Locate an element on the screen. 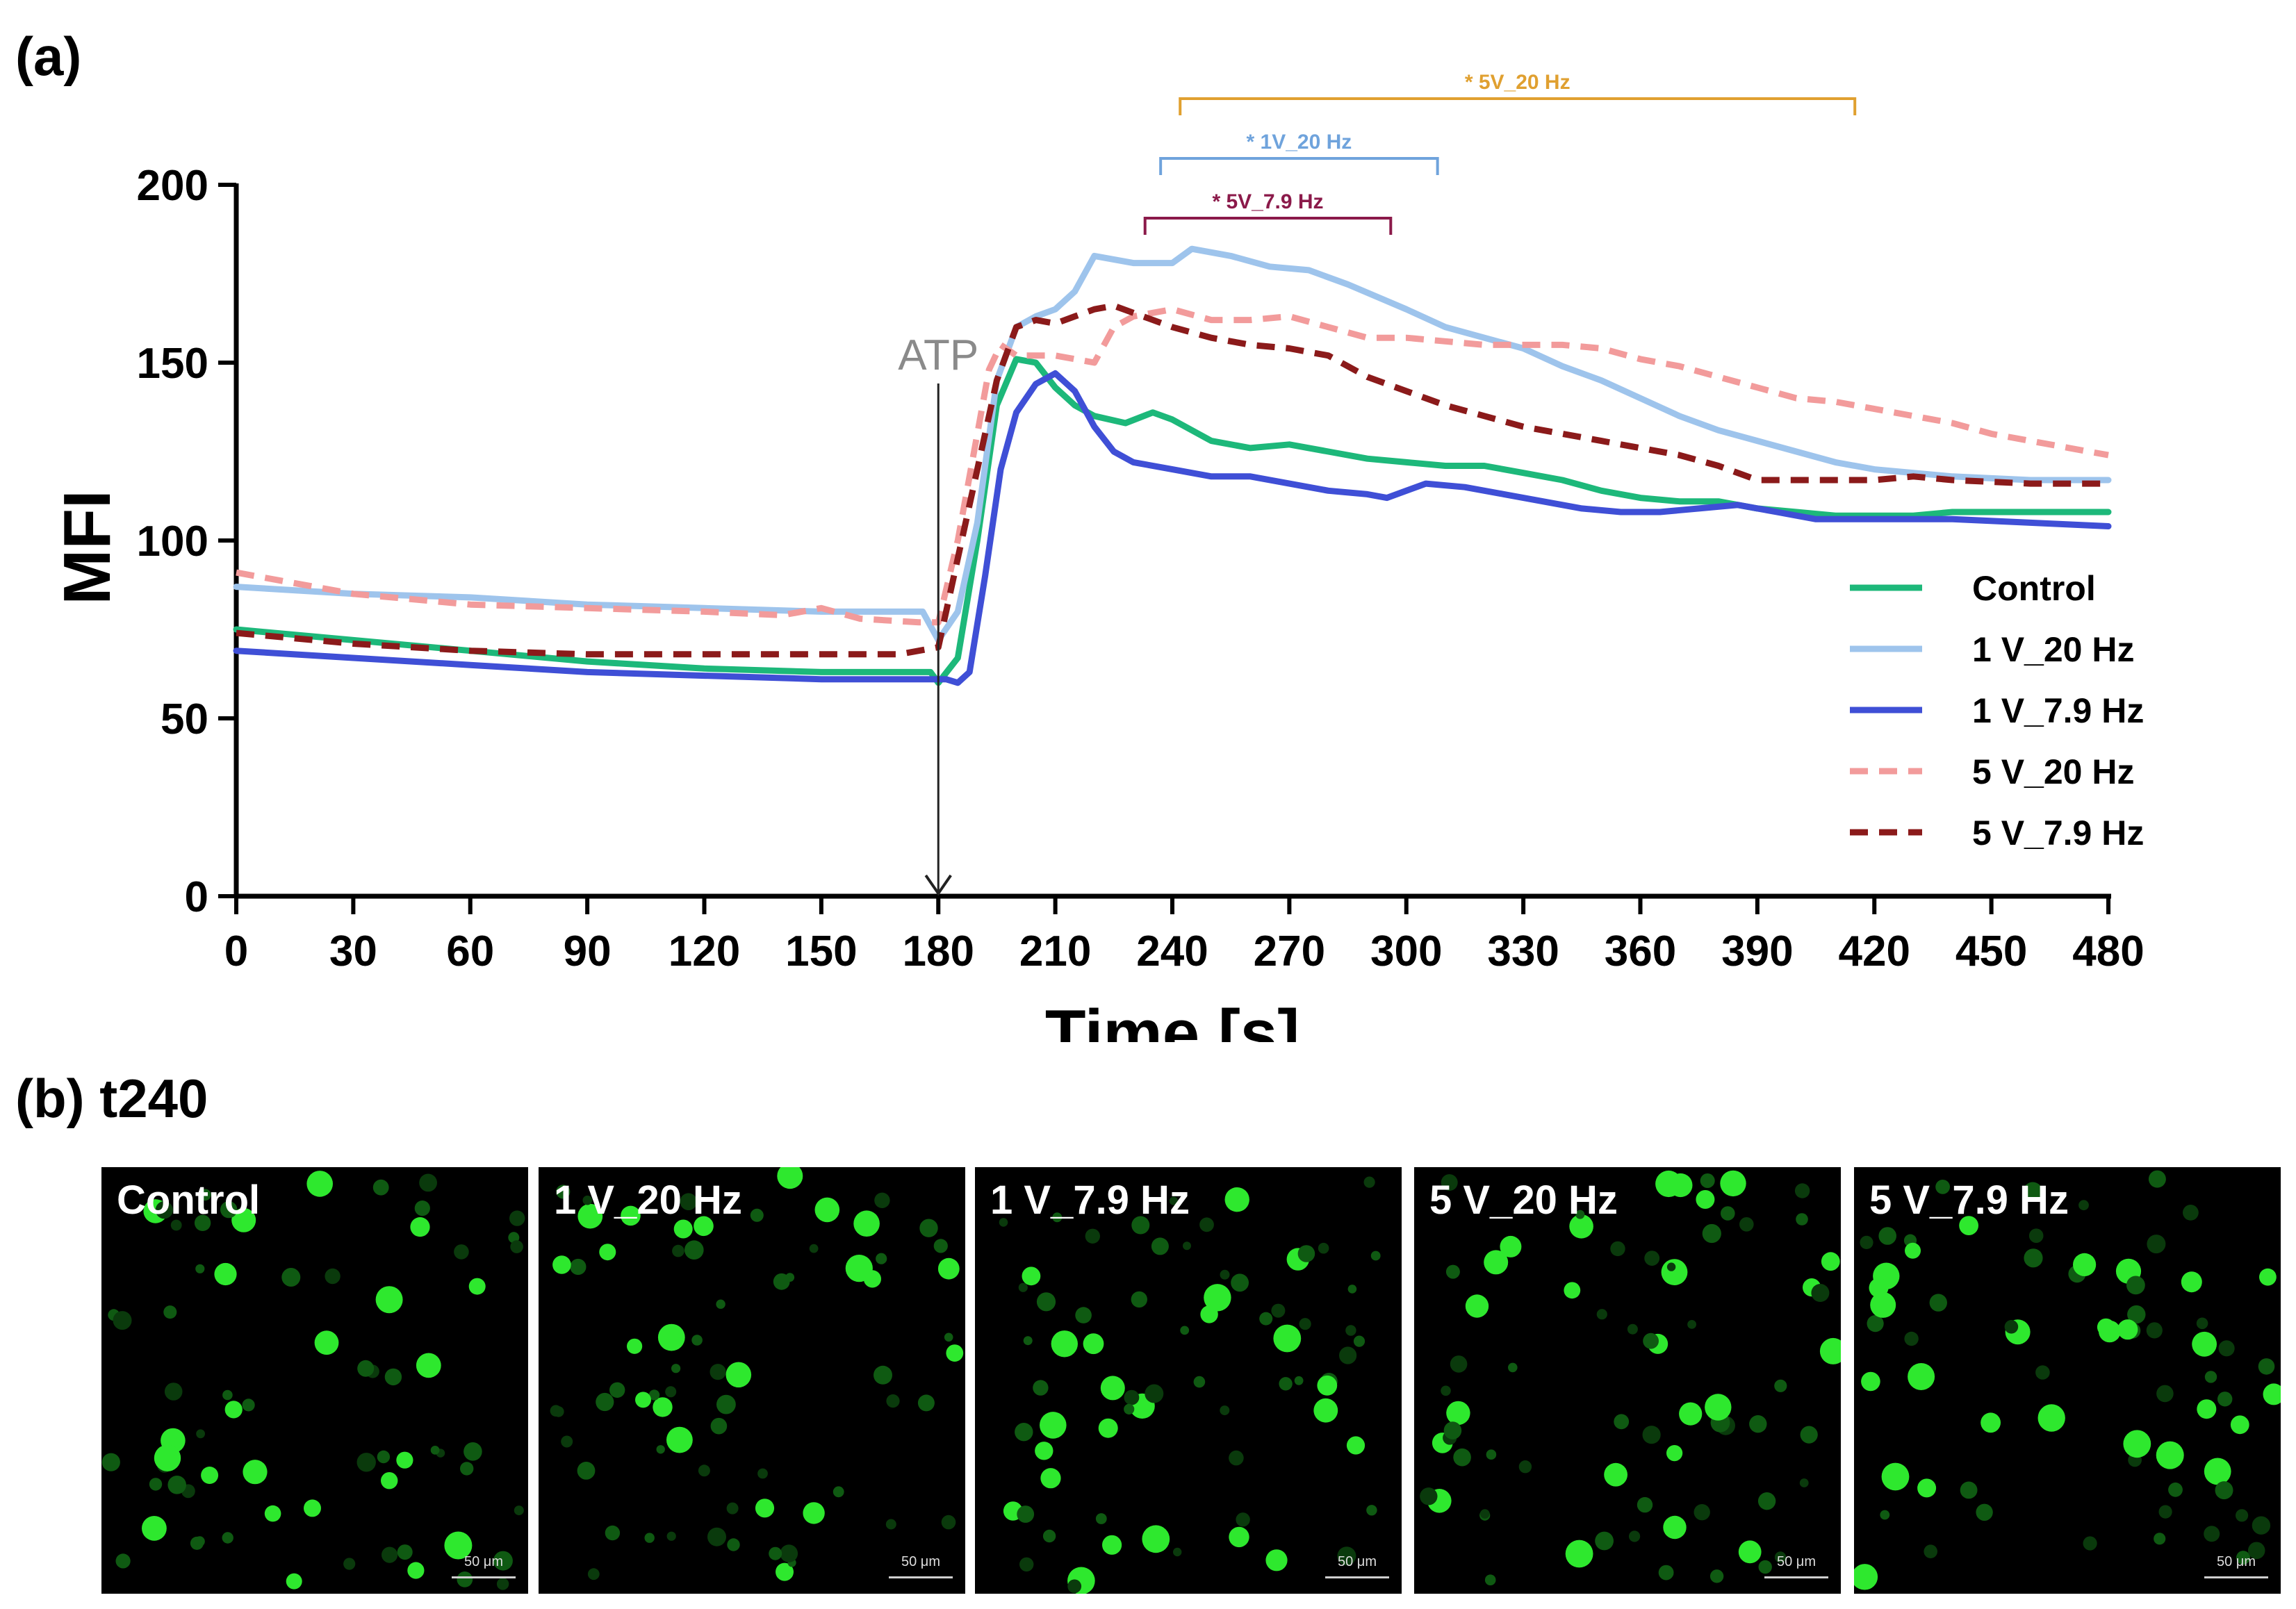  legend-label: 5 V_7.9 Hz is located at coordinates (2058, 833).